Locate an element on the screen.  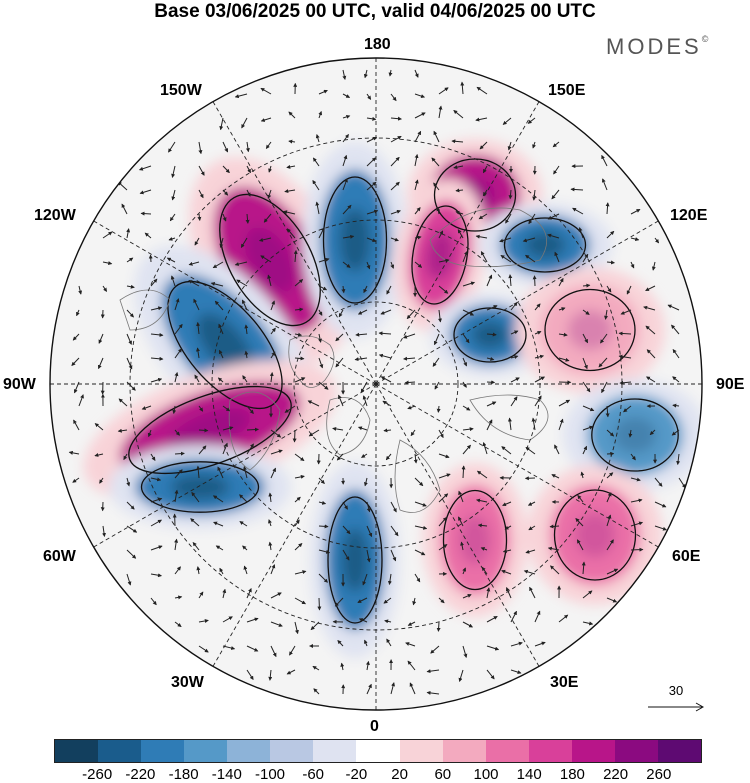
label-90e: 90E is located at coordinates (730, 384).